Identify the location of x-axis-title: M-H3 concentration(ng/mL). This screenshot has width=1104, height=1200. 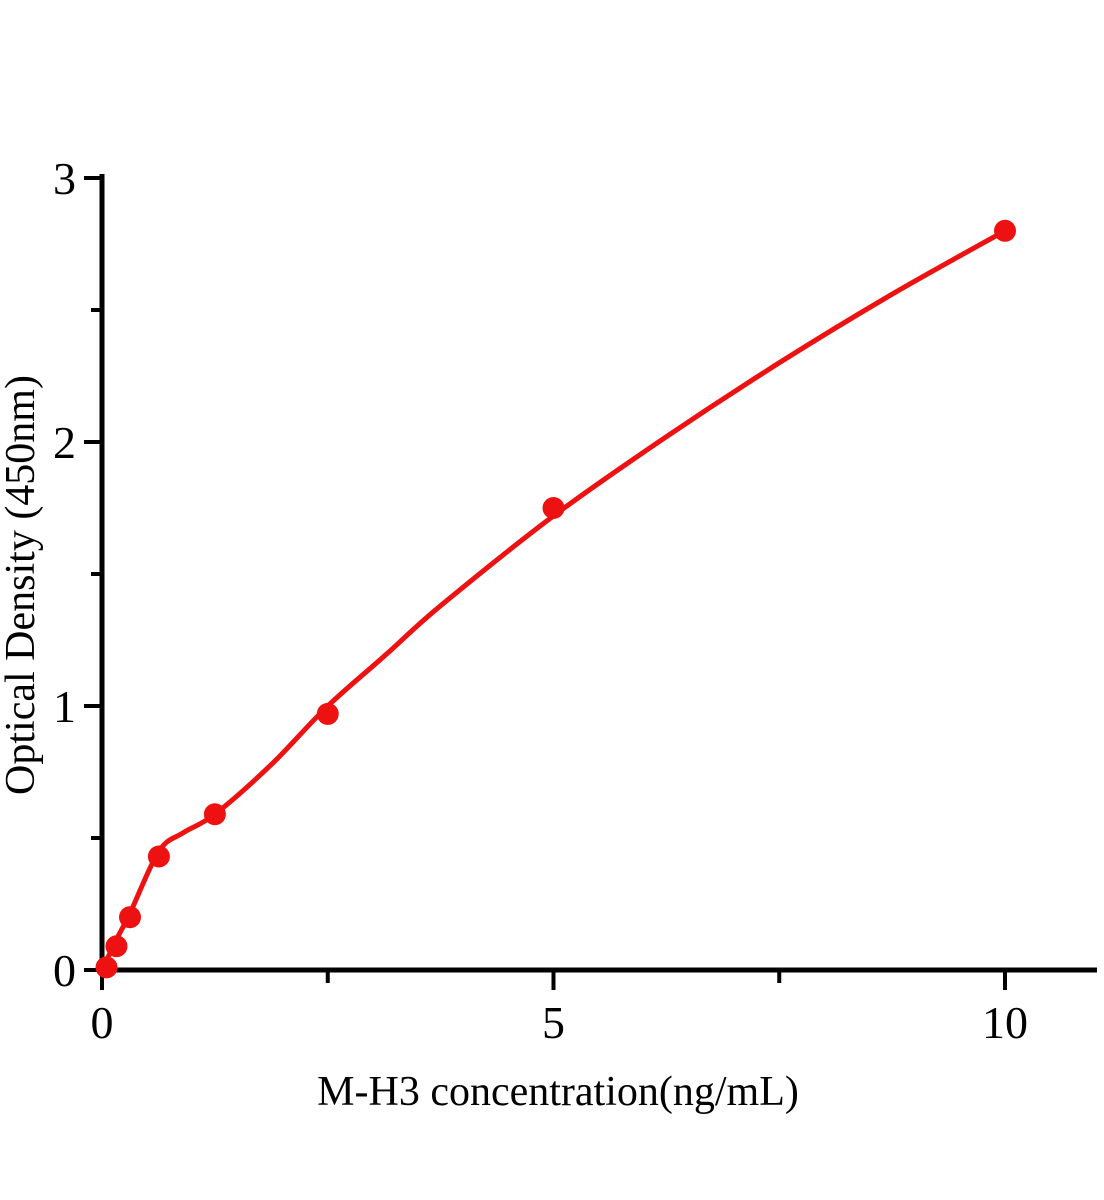
(558, 1092).